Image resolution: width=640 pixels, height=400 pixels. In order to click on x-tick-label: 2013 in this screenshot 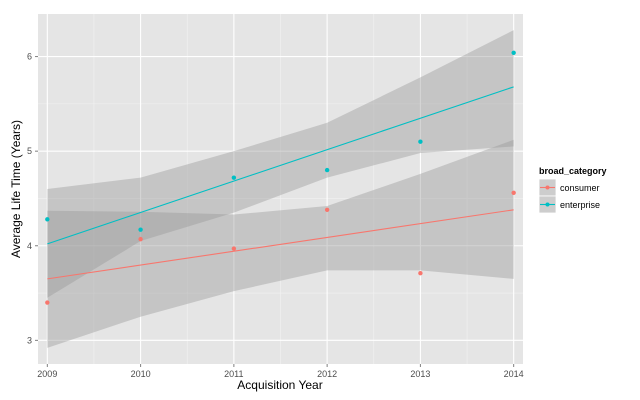, I will do `click(420, 374)`.